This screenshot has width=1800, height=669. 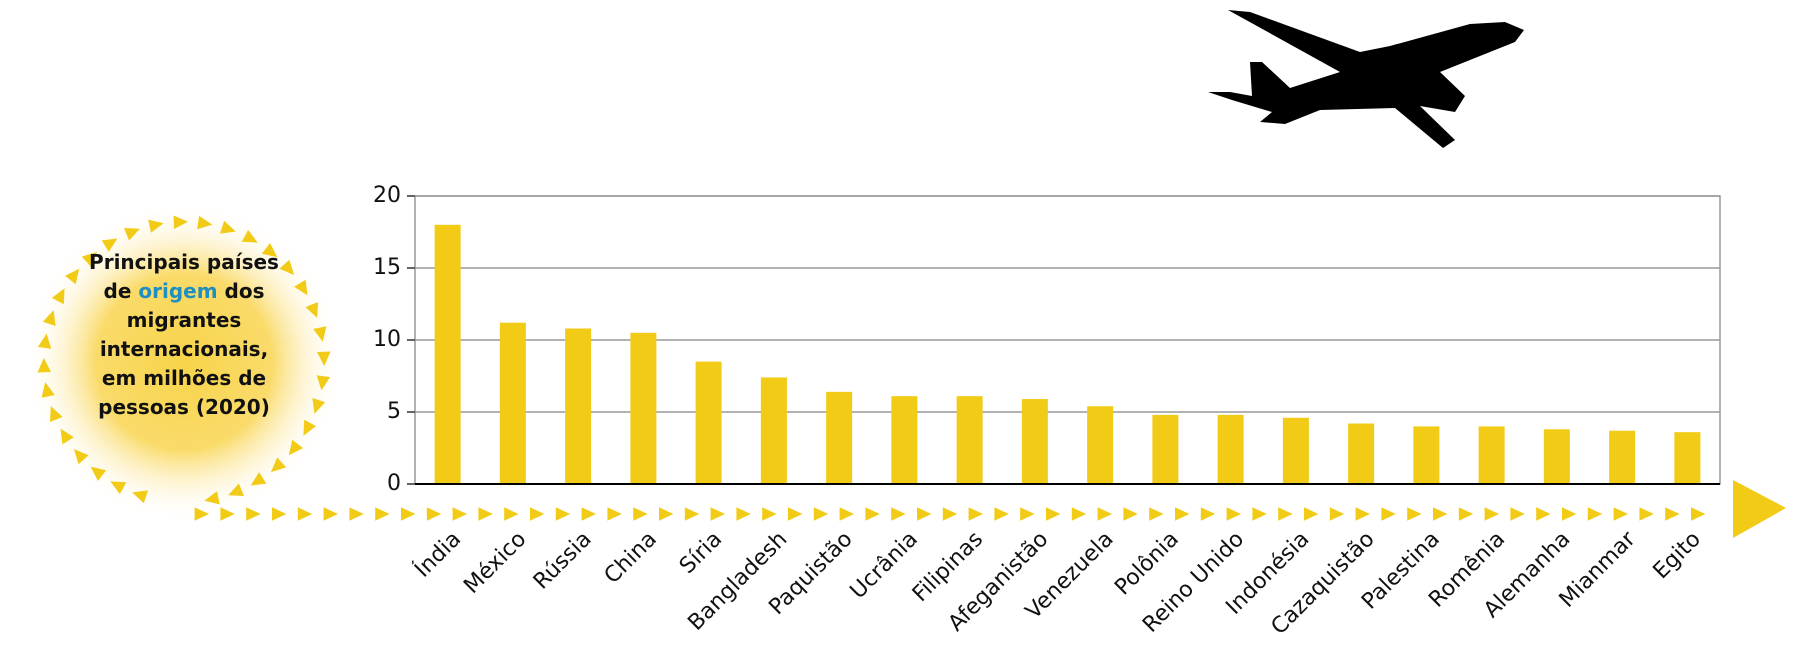 I want to click on x-tick-label: Índia, so click(x=438, y=554).